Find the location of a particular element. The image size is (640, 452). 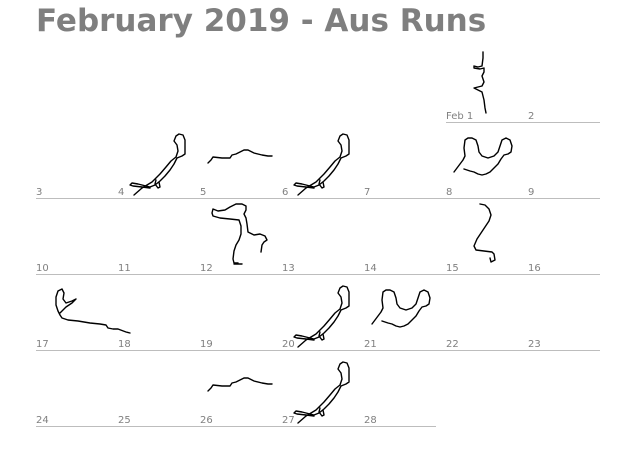

day-label: 23 is located at coordinates (534, 344).